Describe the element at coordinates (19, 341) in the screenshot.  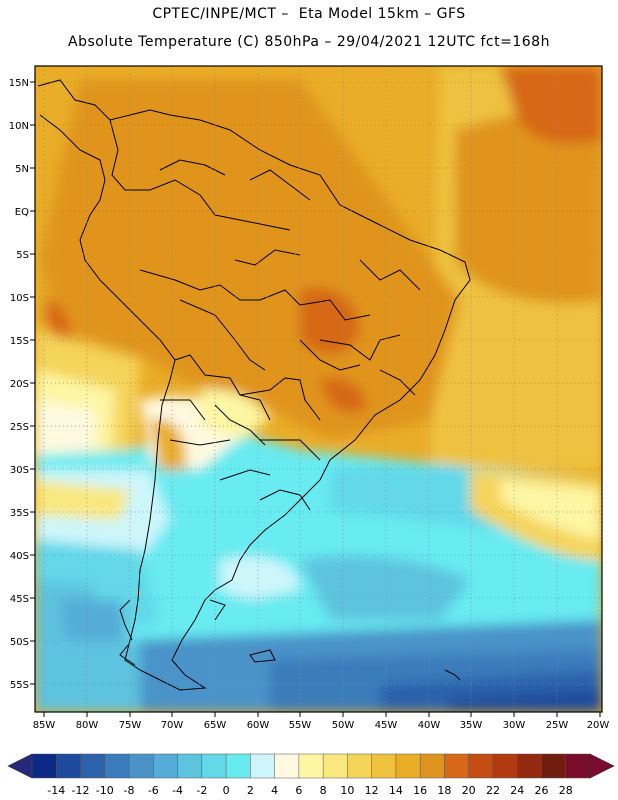
I see `lat-label: 15S` at that location.